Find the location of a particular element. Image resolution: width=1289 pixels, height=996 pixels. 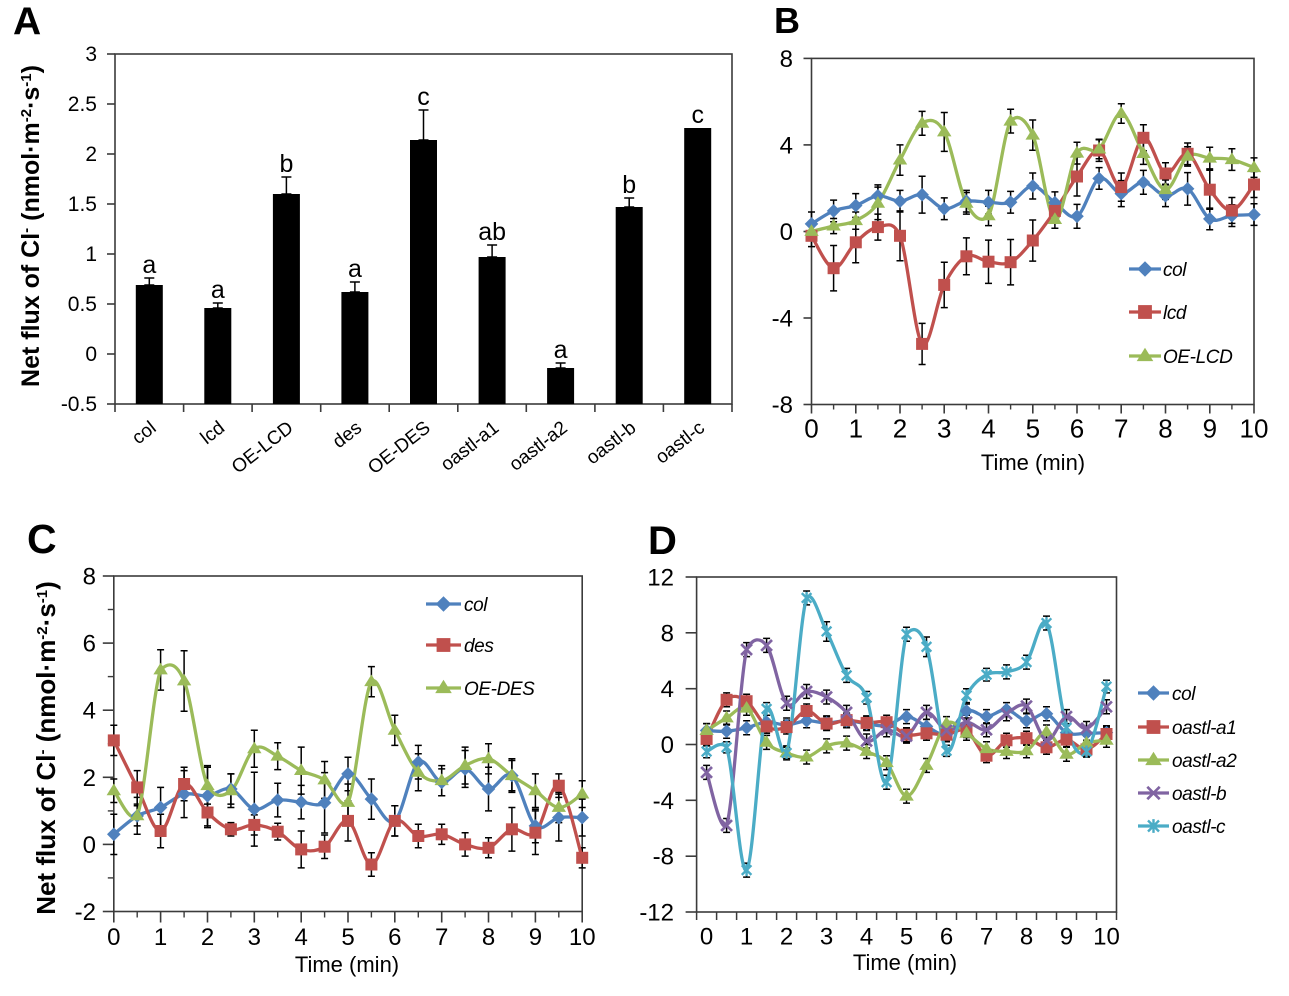

svg-text: lcd is located at coordinates (1175, 313).